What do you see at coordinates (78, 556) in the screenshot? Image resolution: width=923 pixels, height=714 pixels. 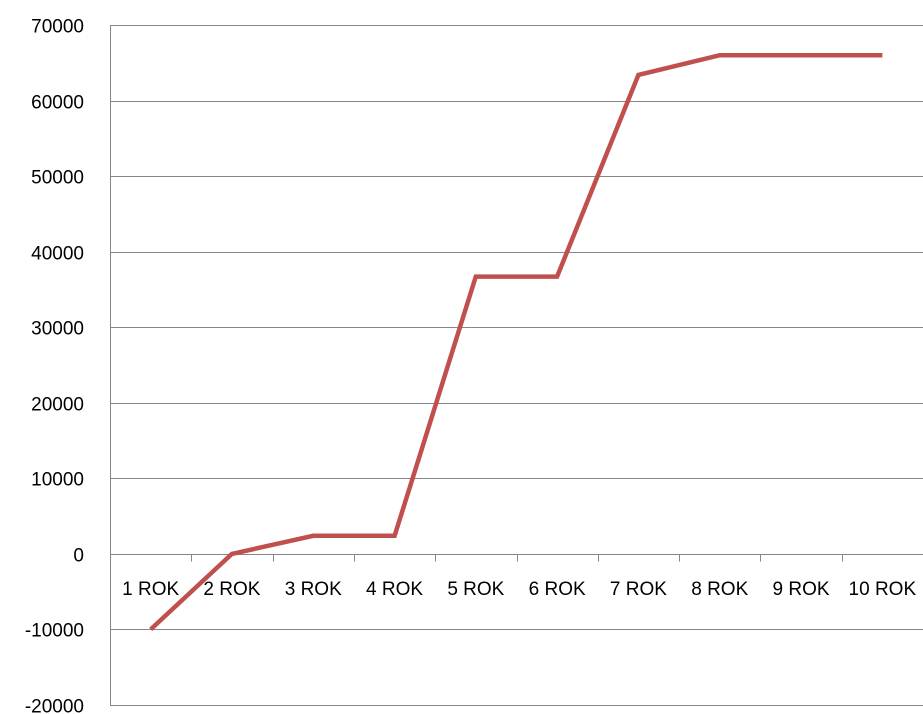 I see `y-tick-label: 0` at bounding box center [78, 556].